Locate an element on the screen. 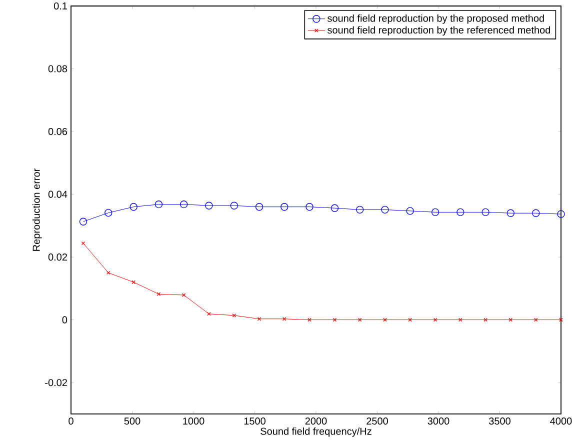 The height and width of the screenshot is (446, 579). legend-label: sound field reproduction by the proposed method is located at coordinates (436, 19).